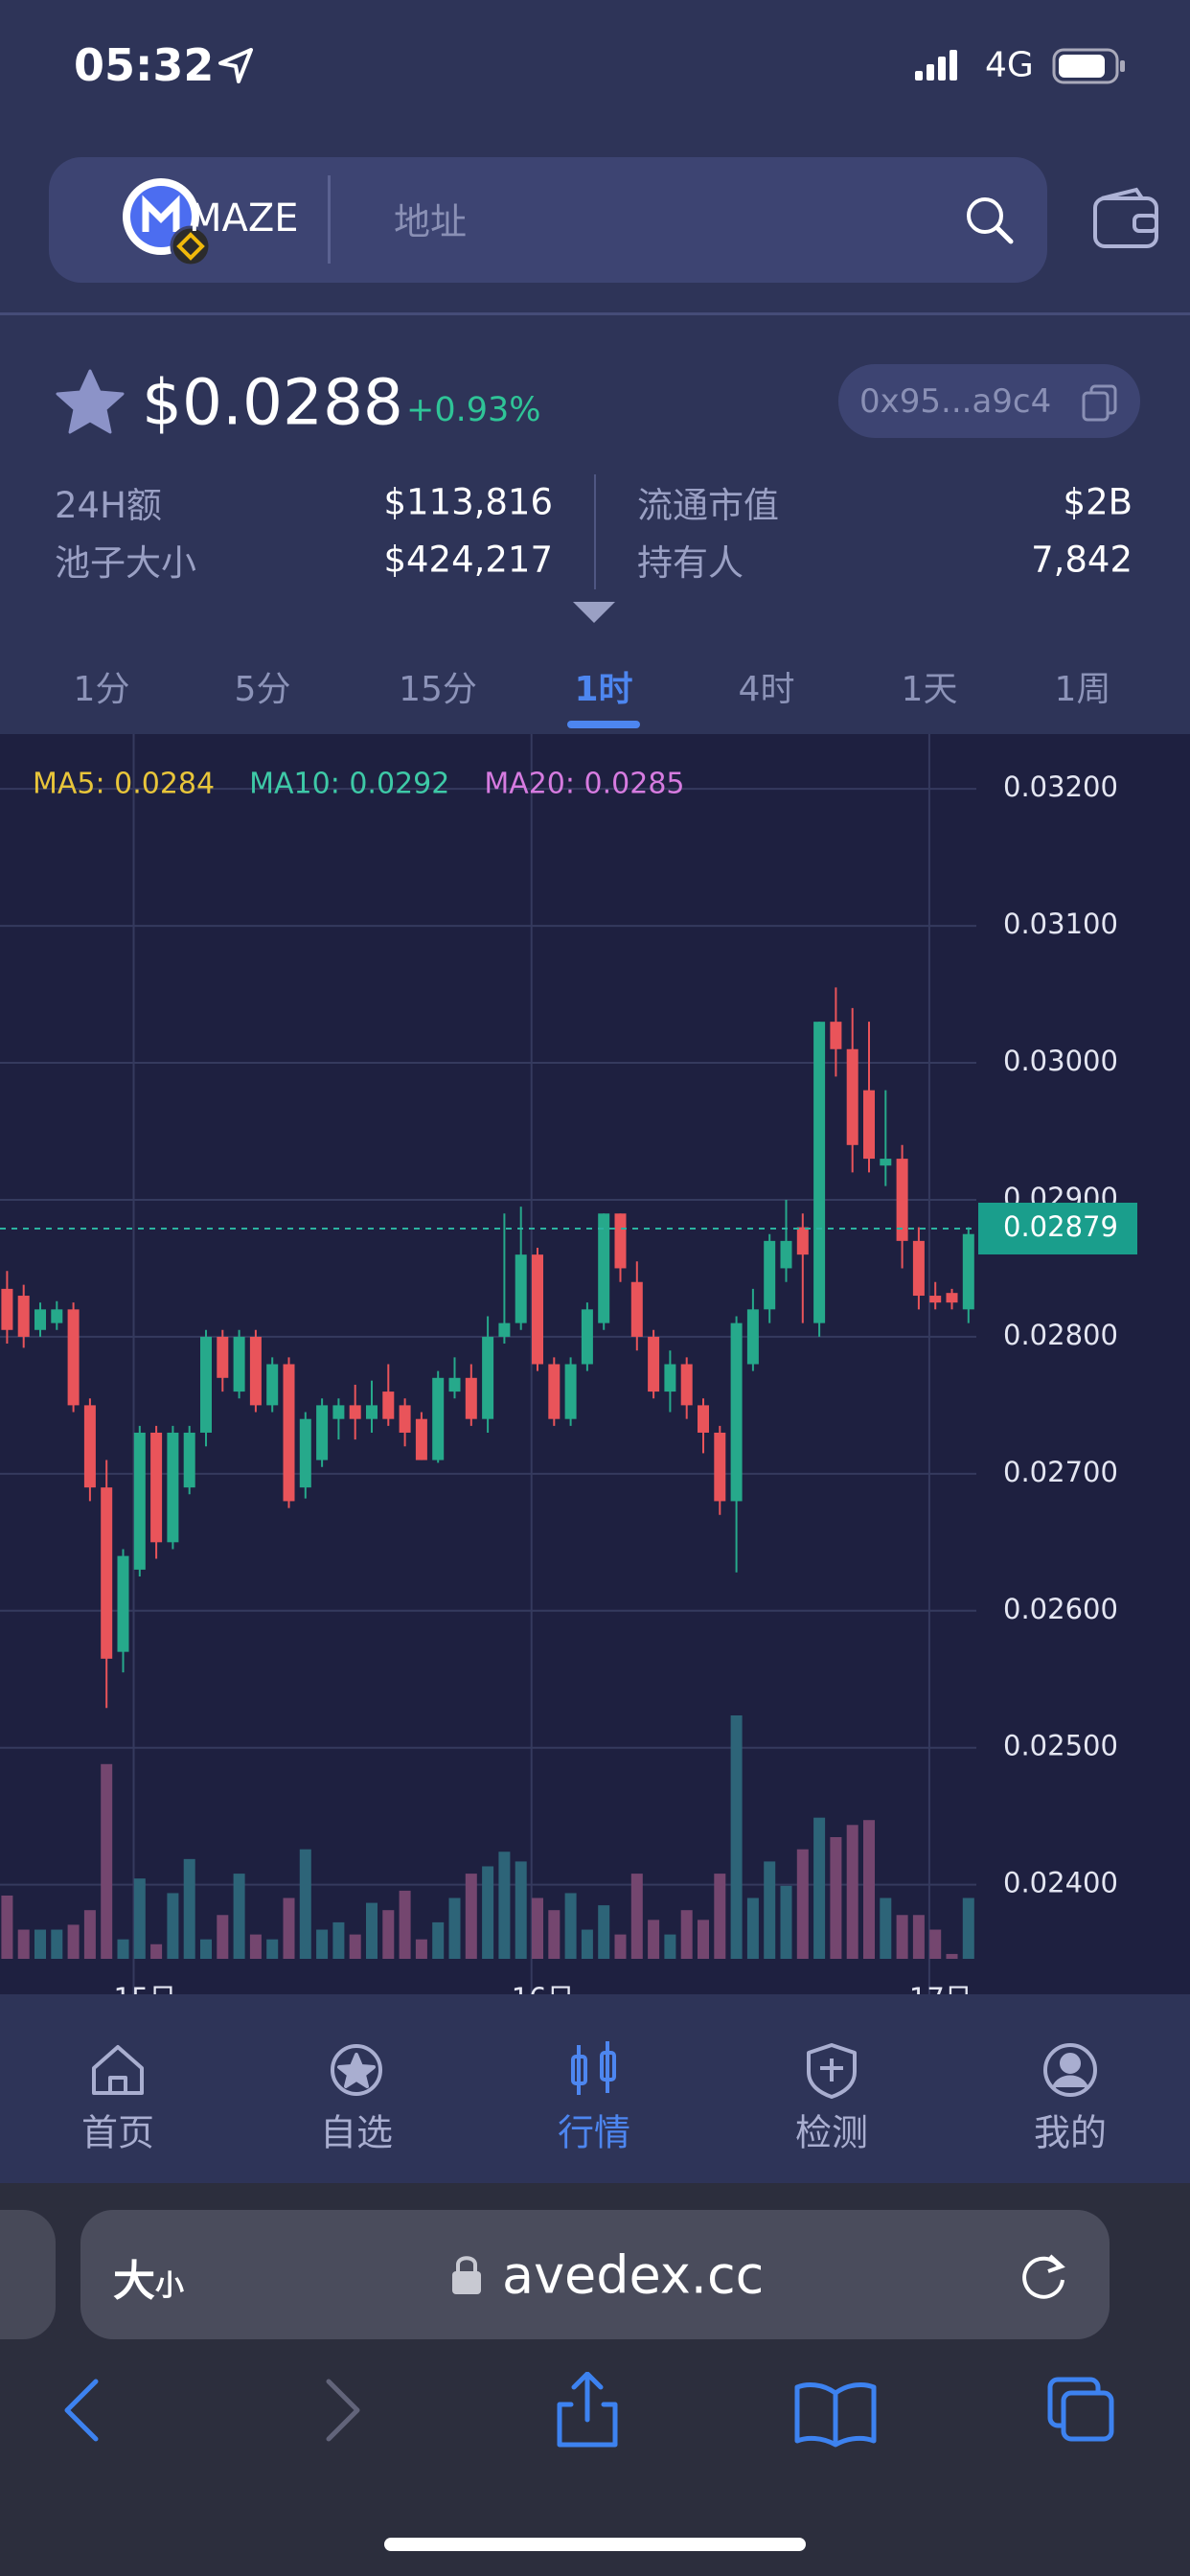  What do you see at coordinates (1070, 2133) in the screenshot?
I see `nav-label: 我的` at bounding box center [1070, 2133].